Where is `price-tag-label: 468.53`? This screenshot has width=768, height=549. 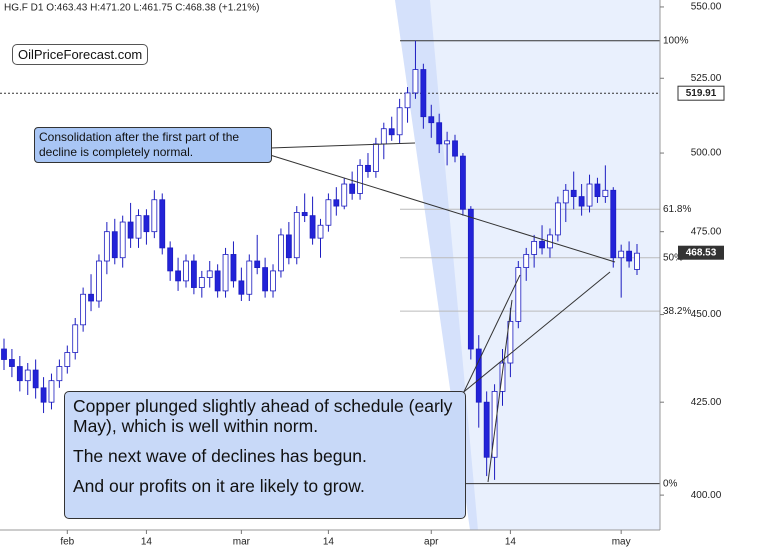
price-tag-label: 468.53 is located at coordinates (701, 252).